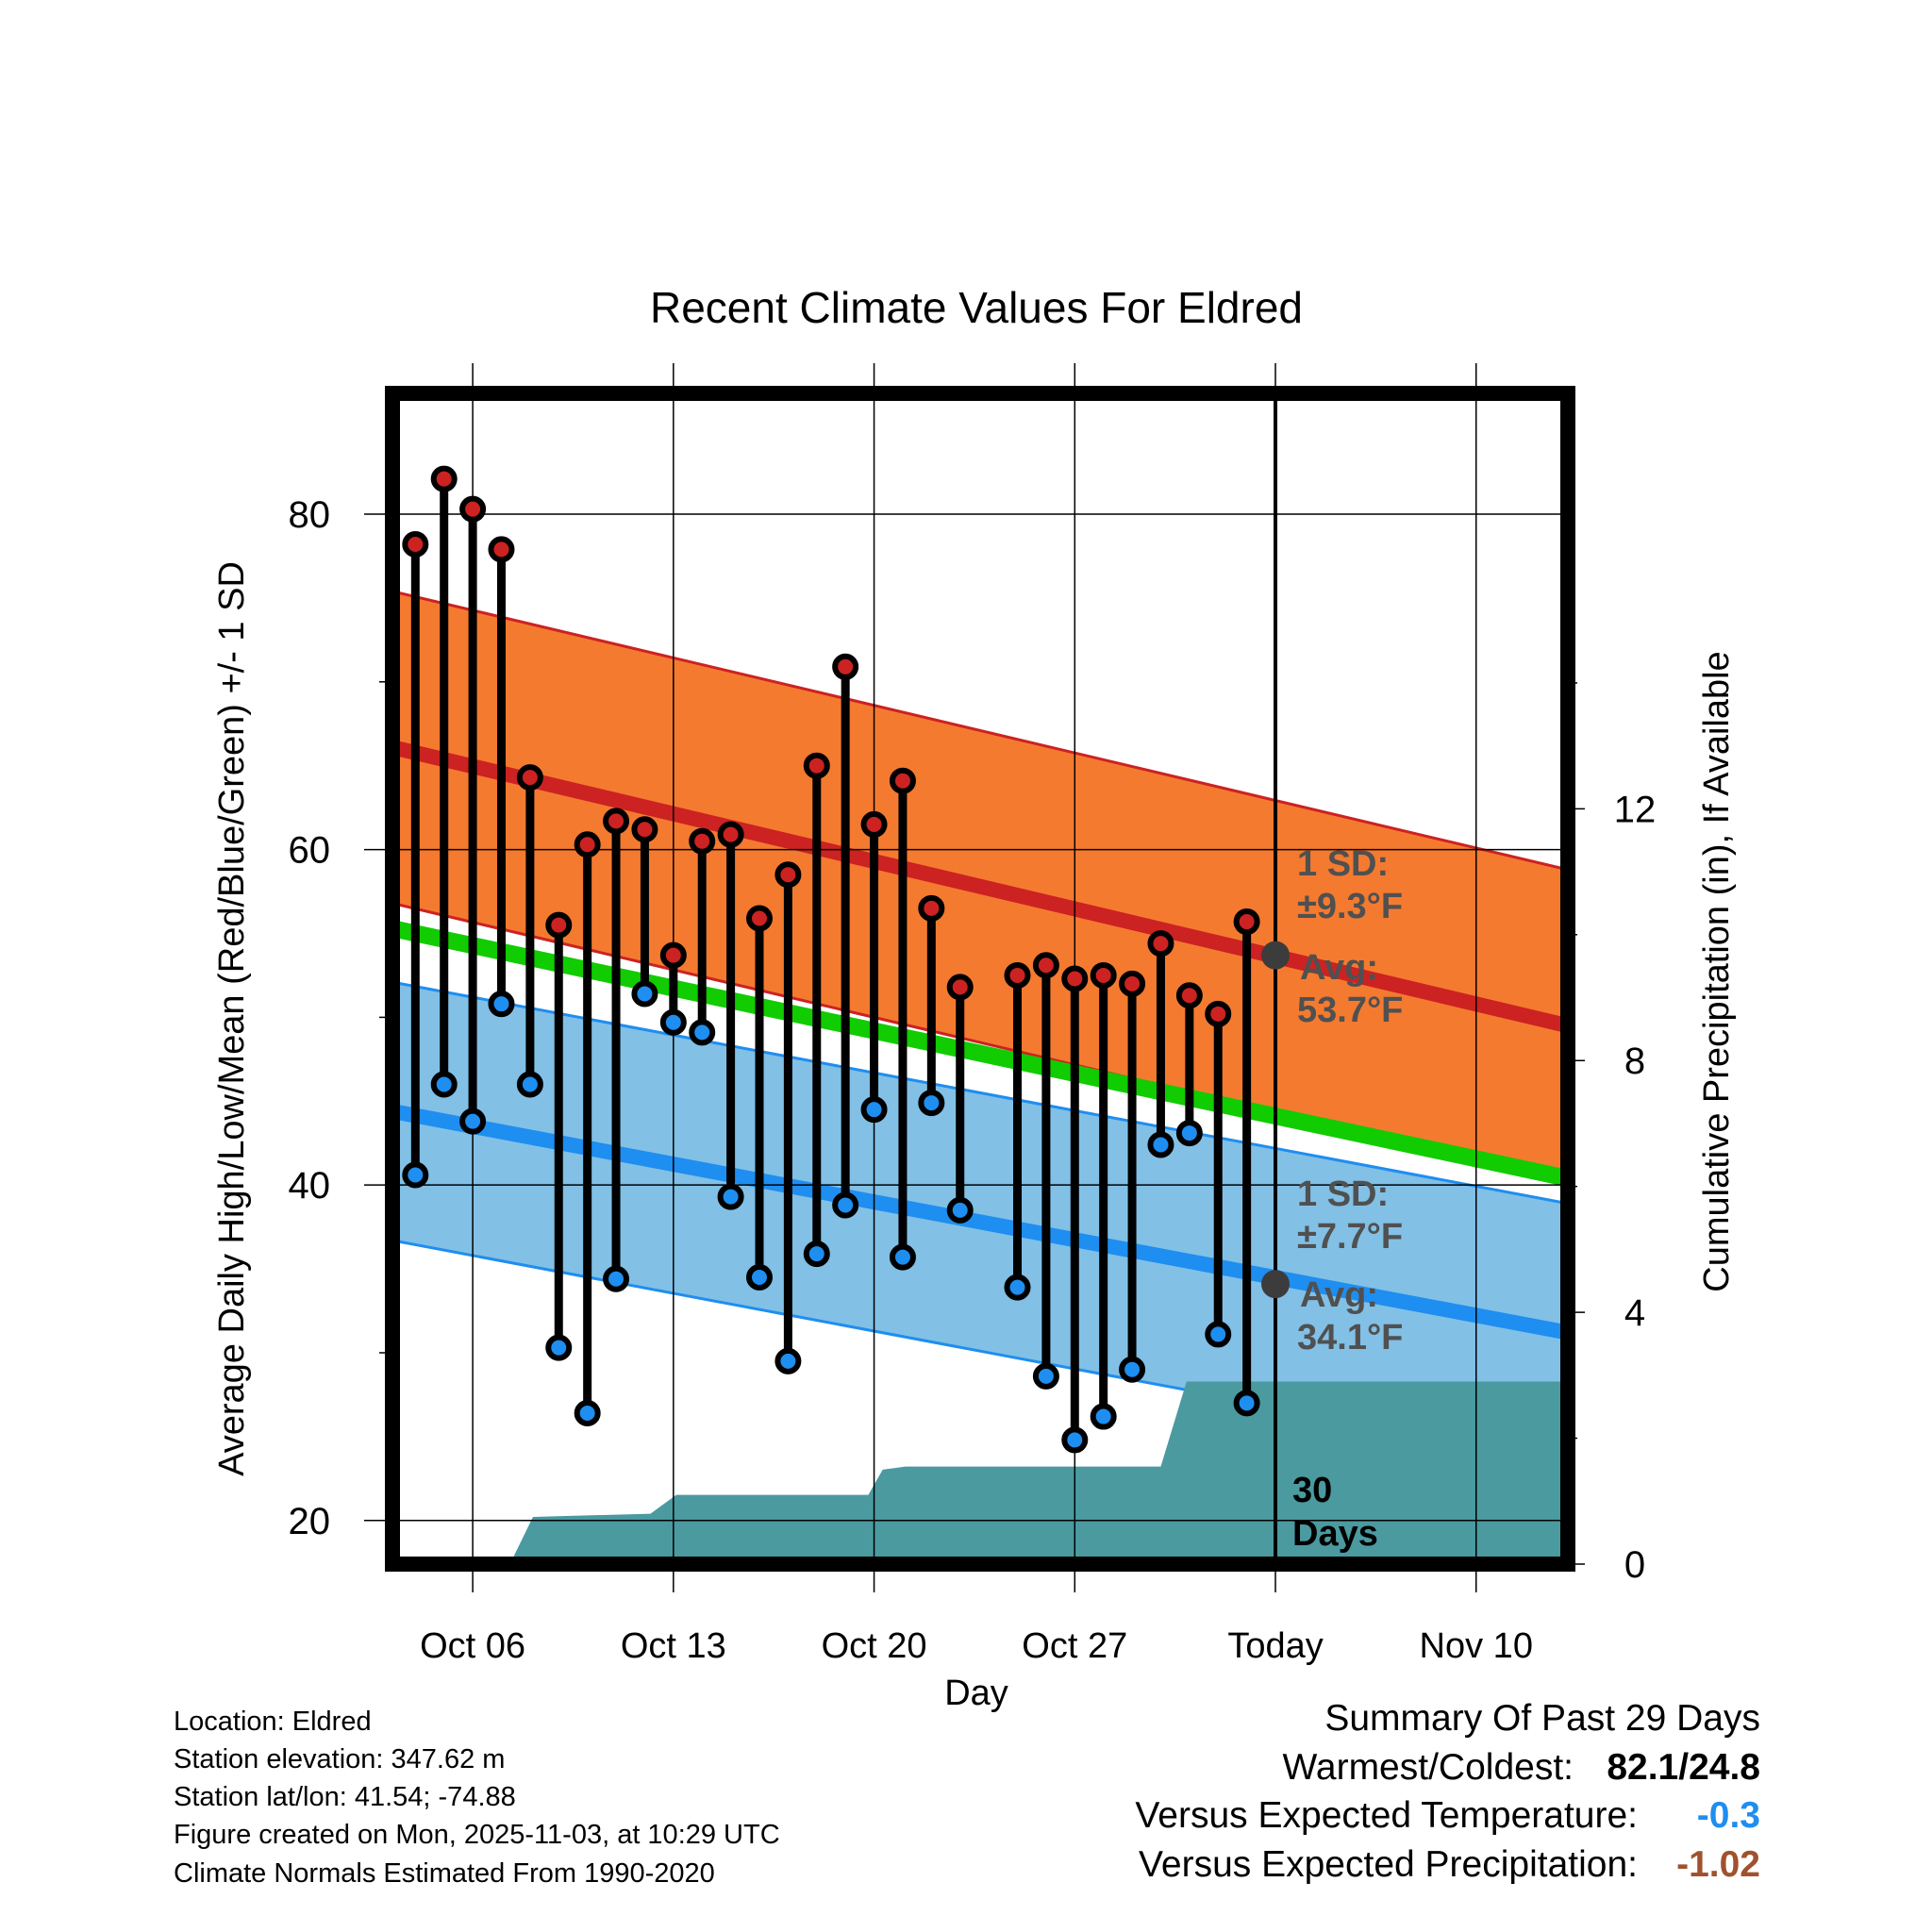  What do you see at coordinates (273, 1722) in the screenshot?
I see `info-location: Location: Eldred` at bounding box center [273, 1722].